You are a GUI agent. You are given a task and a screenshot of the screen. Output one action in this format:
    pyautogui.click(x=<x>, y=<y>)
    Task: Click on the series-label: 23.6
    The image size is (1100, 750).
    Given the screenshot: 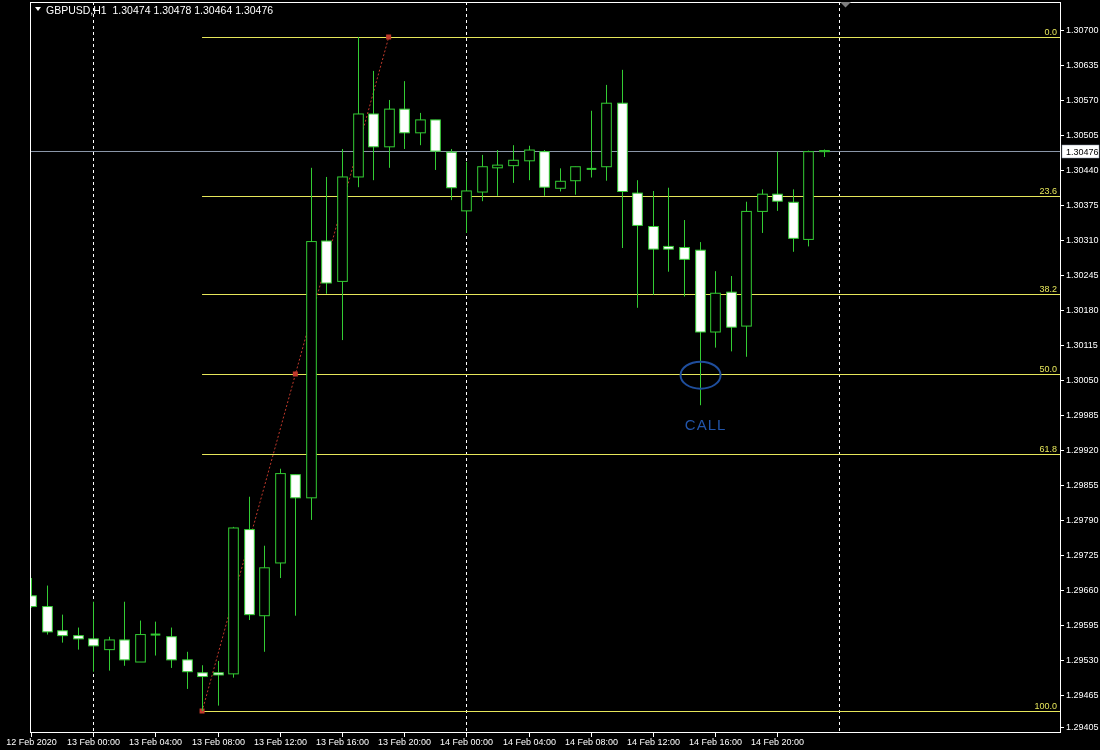 What is the action you would take?
    pyautogui.click(x=1048, y=190)
    